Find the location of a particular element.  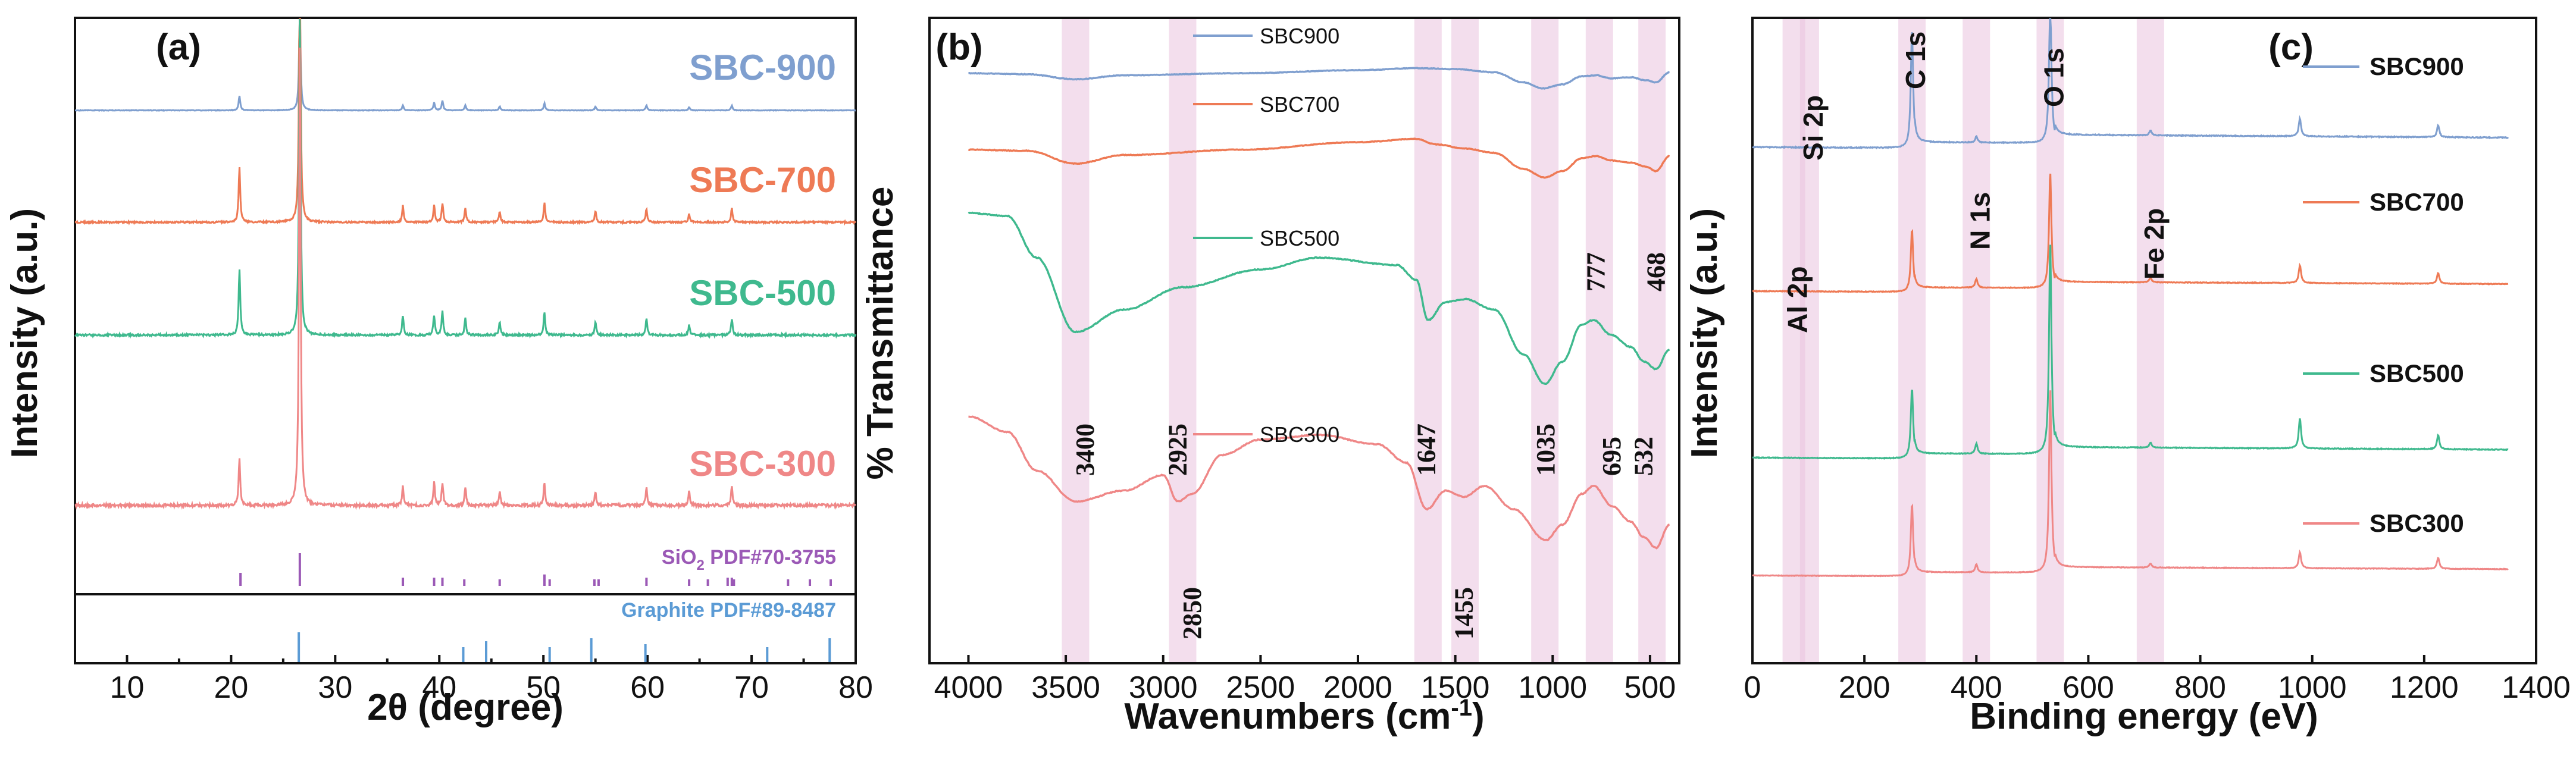

panel-b-legend-label: SBC700 is located at coordinates (1299, 104).